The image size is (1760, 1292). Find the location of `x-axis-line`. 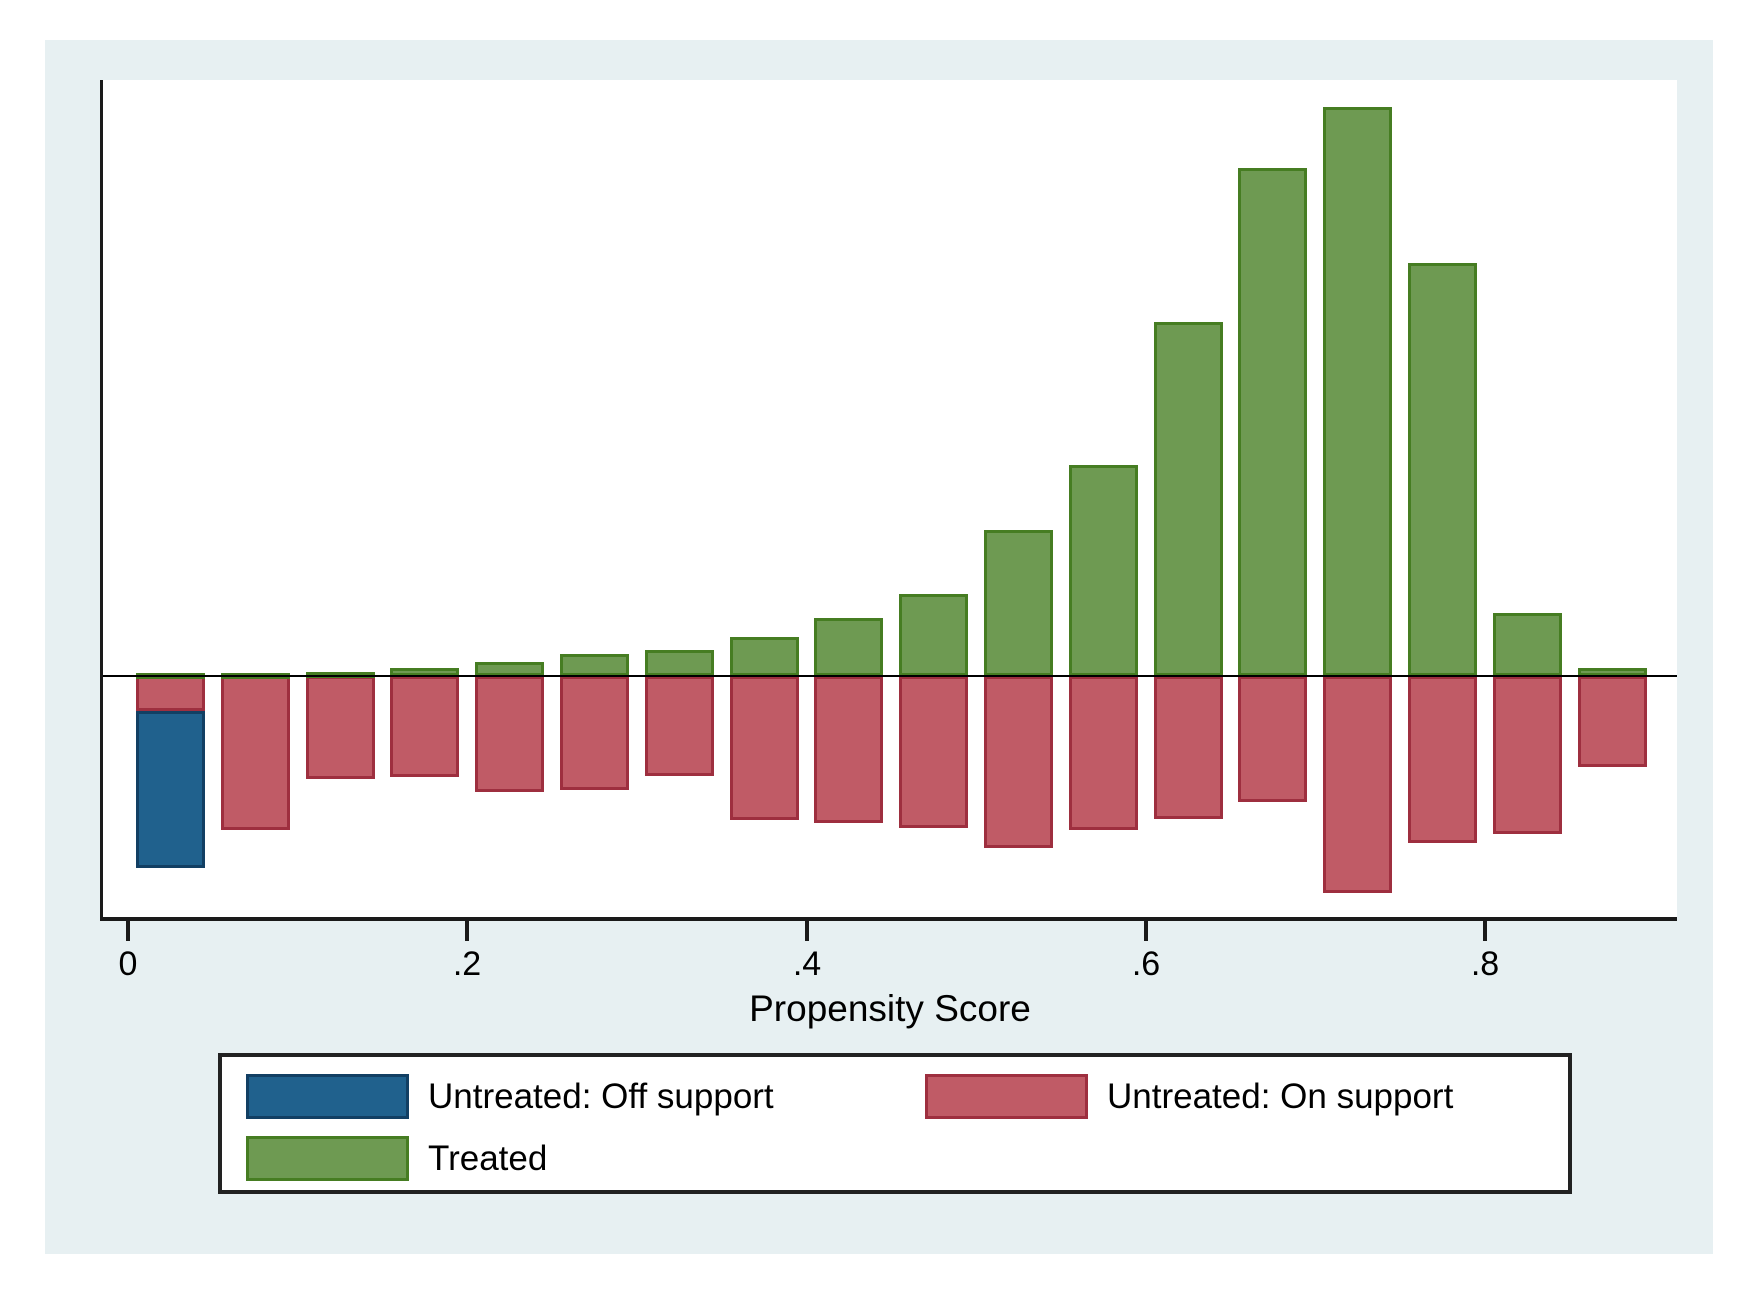

x-axis-line is located at coordinates (888, 919).